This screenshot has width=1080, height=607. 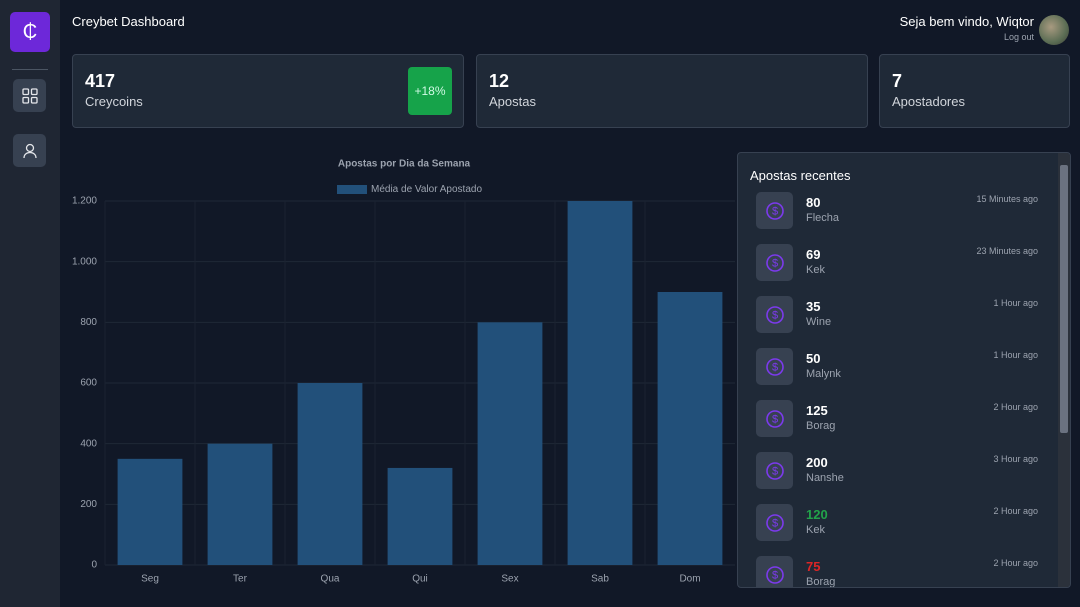 I want to click on profile-button, so click(x=29, y=150).